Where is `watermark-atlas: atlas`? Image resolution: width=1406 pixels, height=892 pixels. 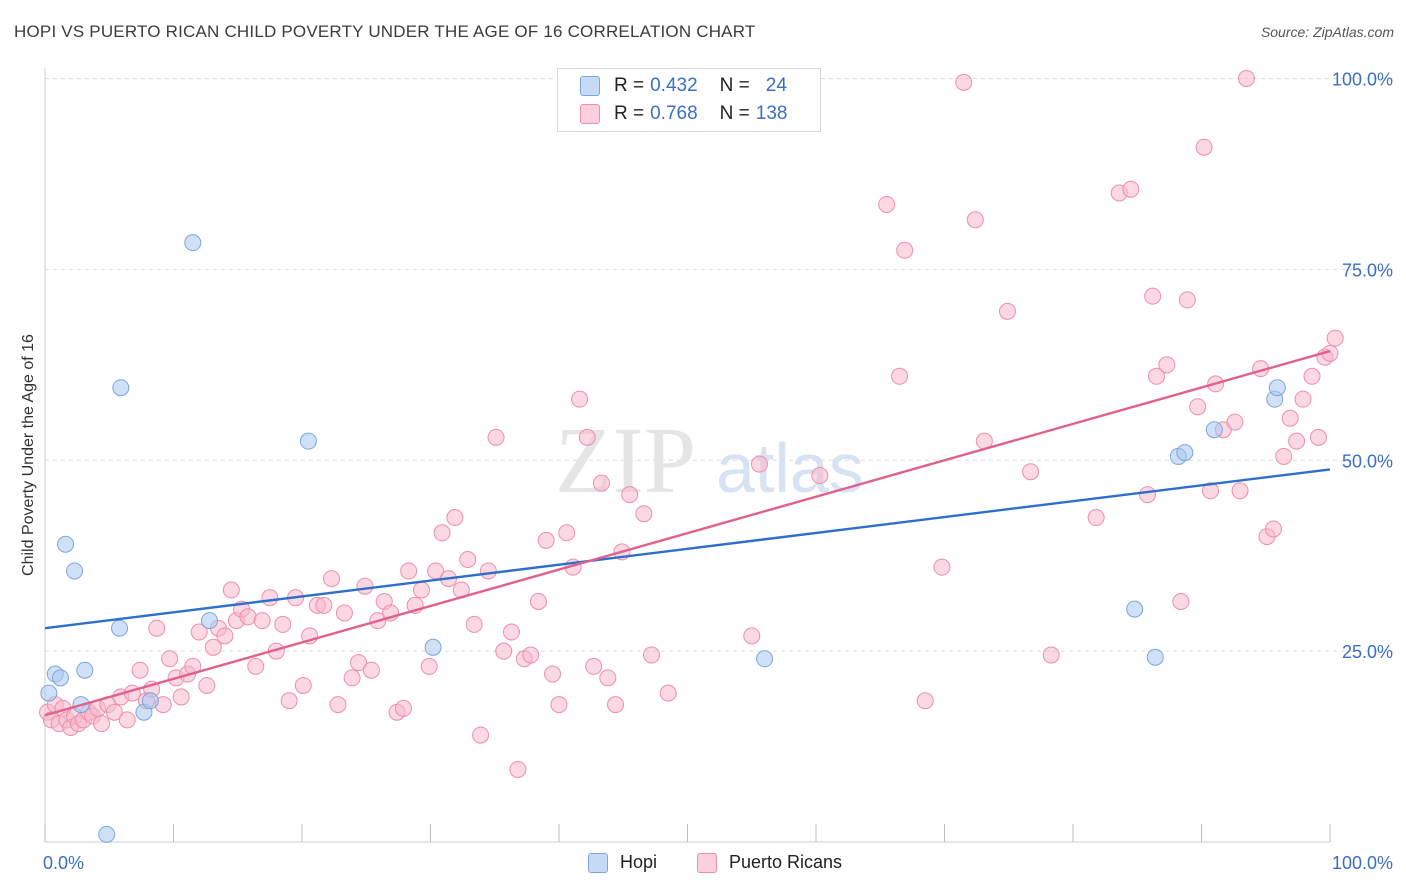
watermark-atlas: atlas is located at coordinates (790, 468).